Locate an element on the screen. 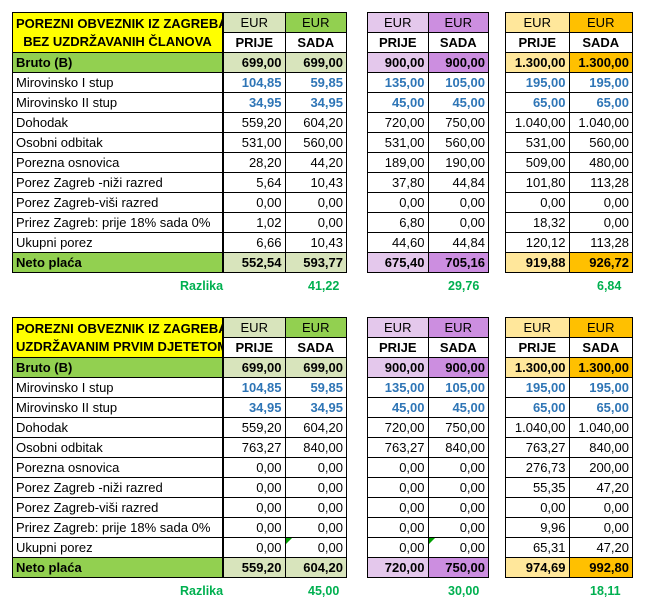  cell: 552,54 is located at coordinates (254, 262).